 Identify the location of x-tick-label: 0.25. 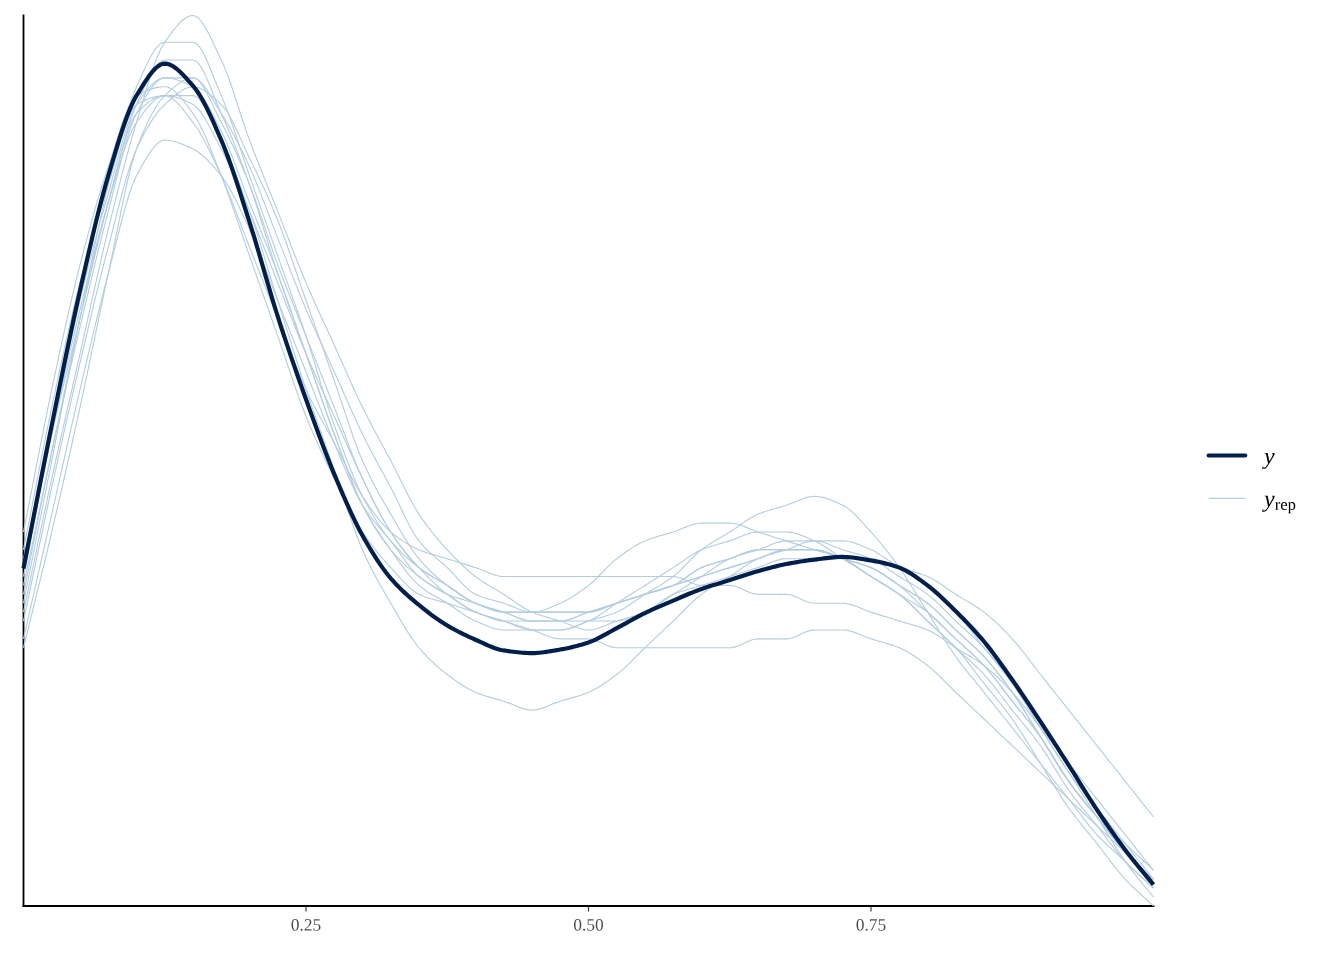
(306, 925).